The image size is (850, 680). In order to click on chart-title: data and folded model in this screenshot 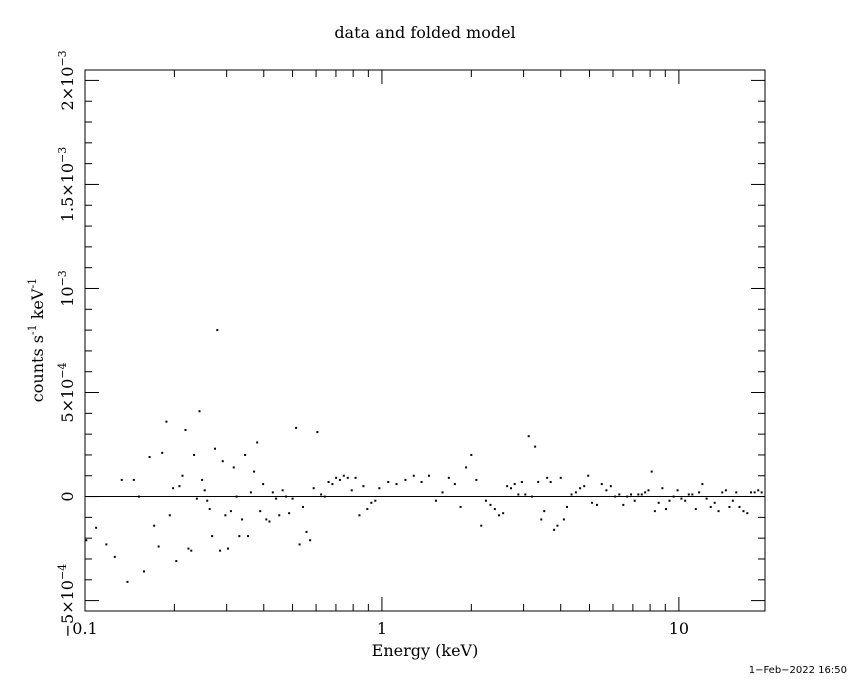, I will do `click(424, 32)`.